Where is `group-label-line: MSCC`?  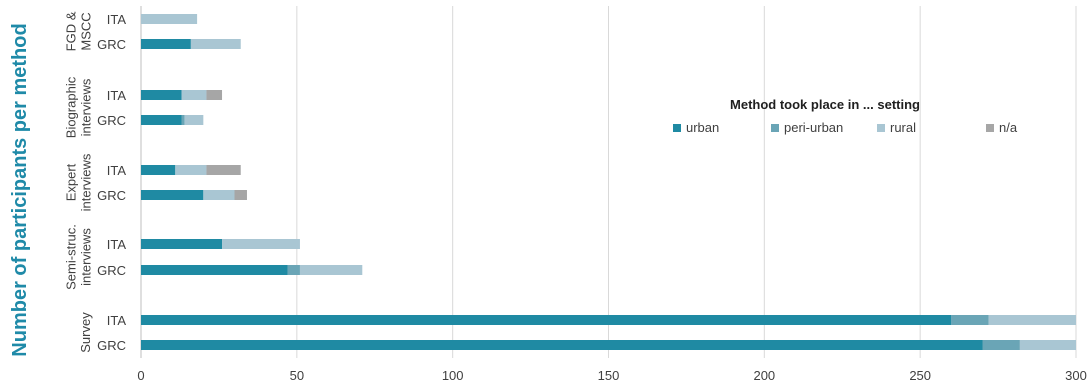 group-label-line: MSCC is located at coordinates (86, 31).